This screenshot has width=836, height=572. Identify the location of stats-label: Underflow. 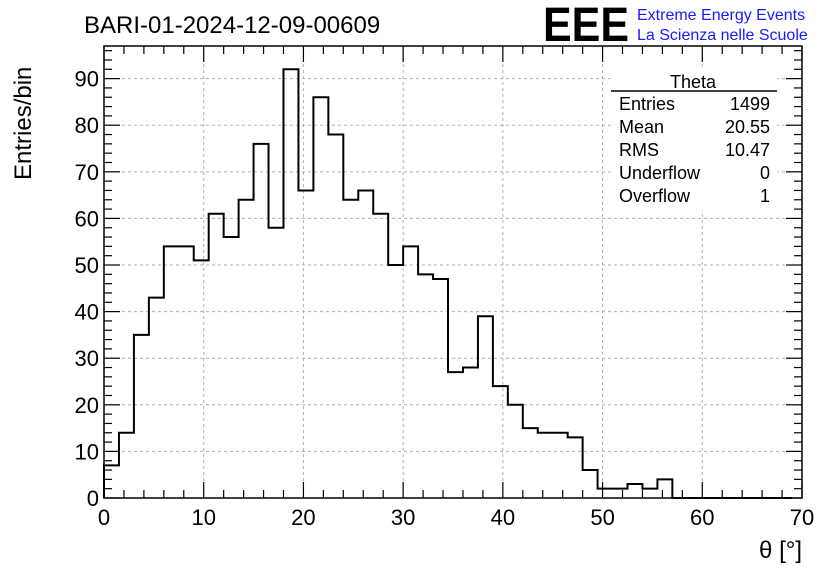
(660, 173).